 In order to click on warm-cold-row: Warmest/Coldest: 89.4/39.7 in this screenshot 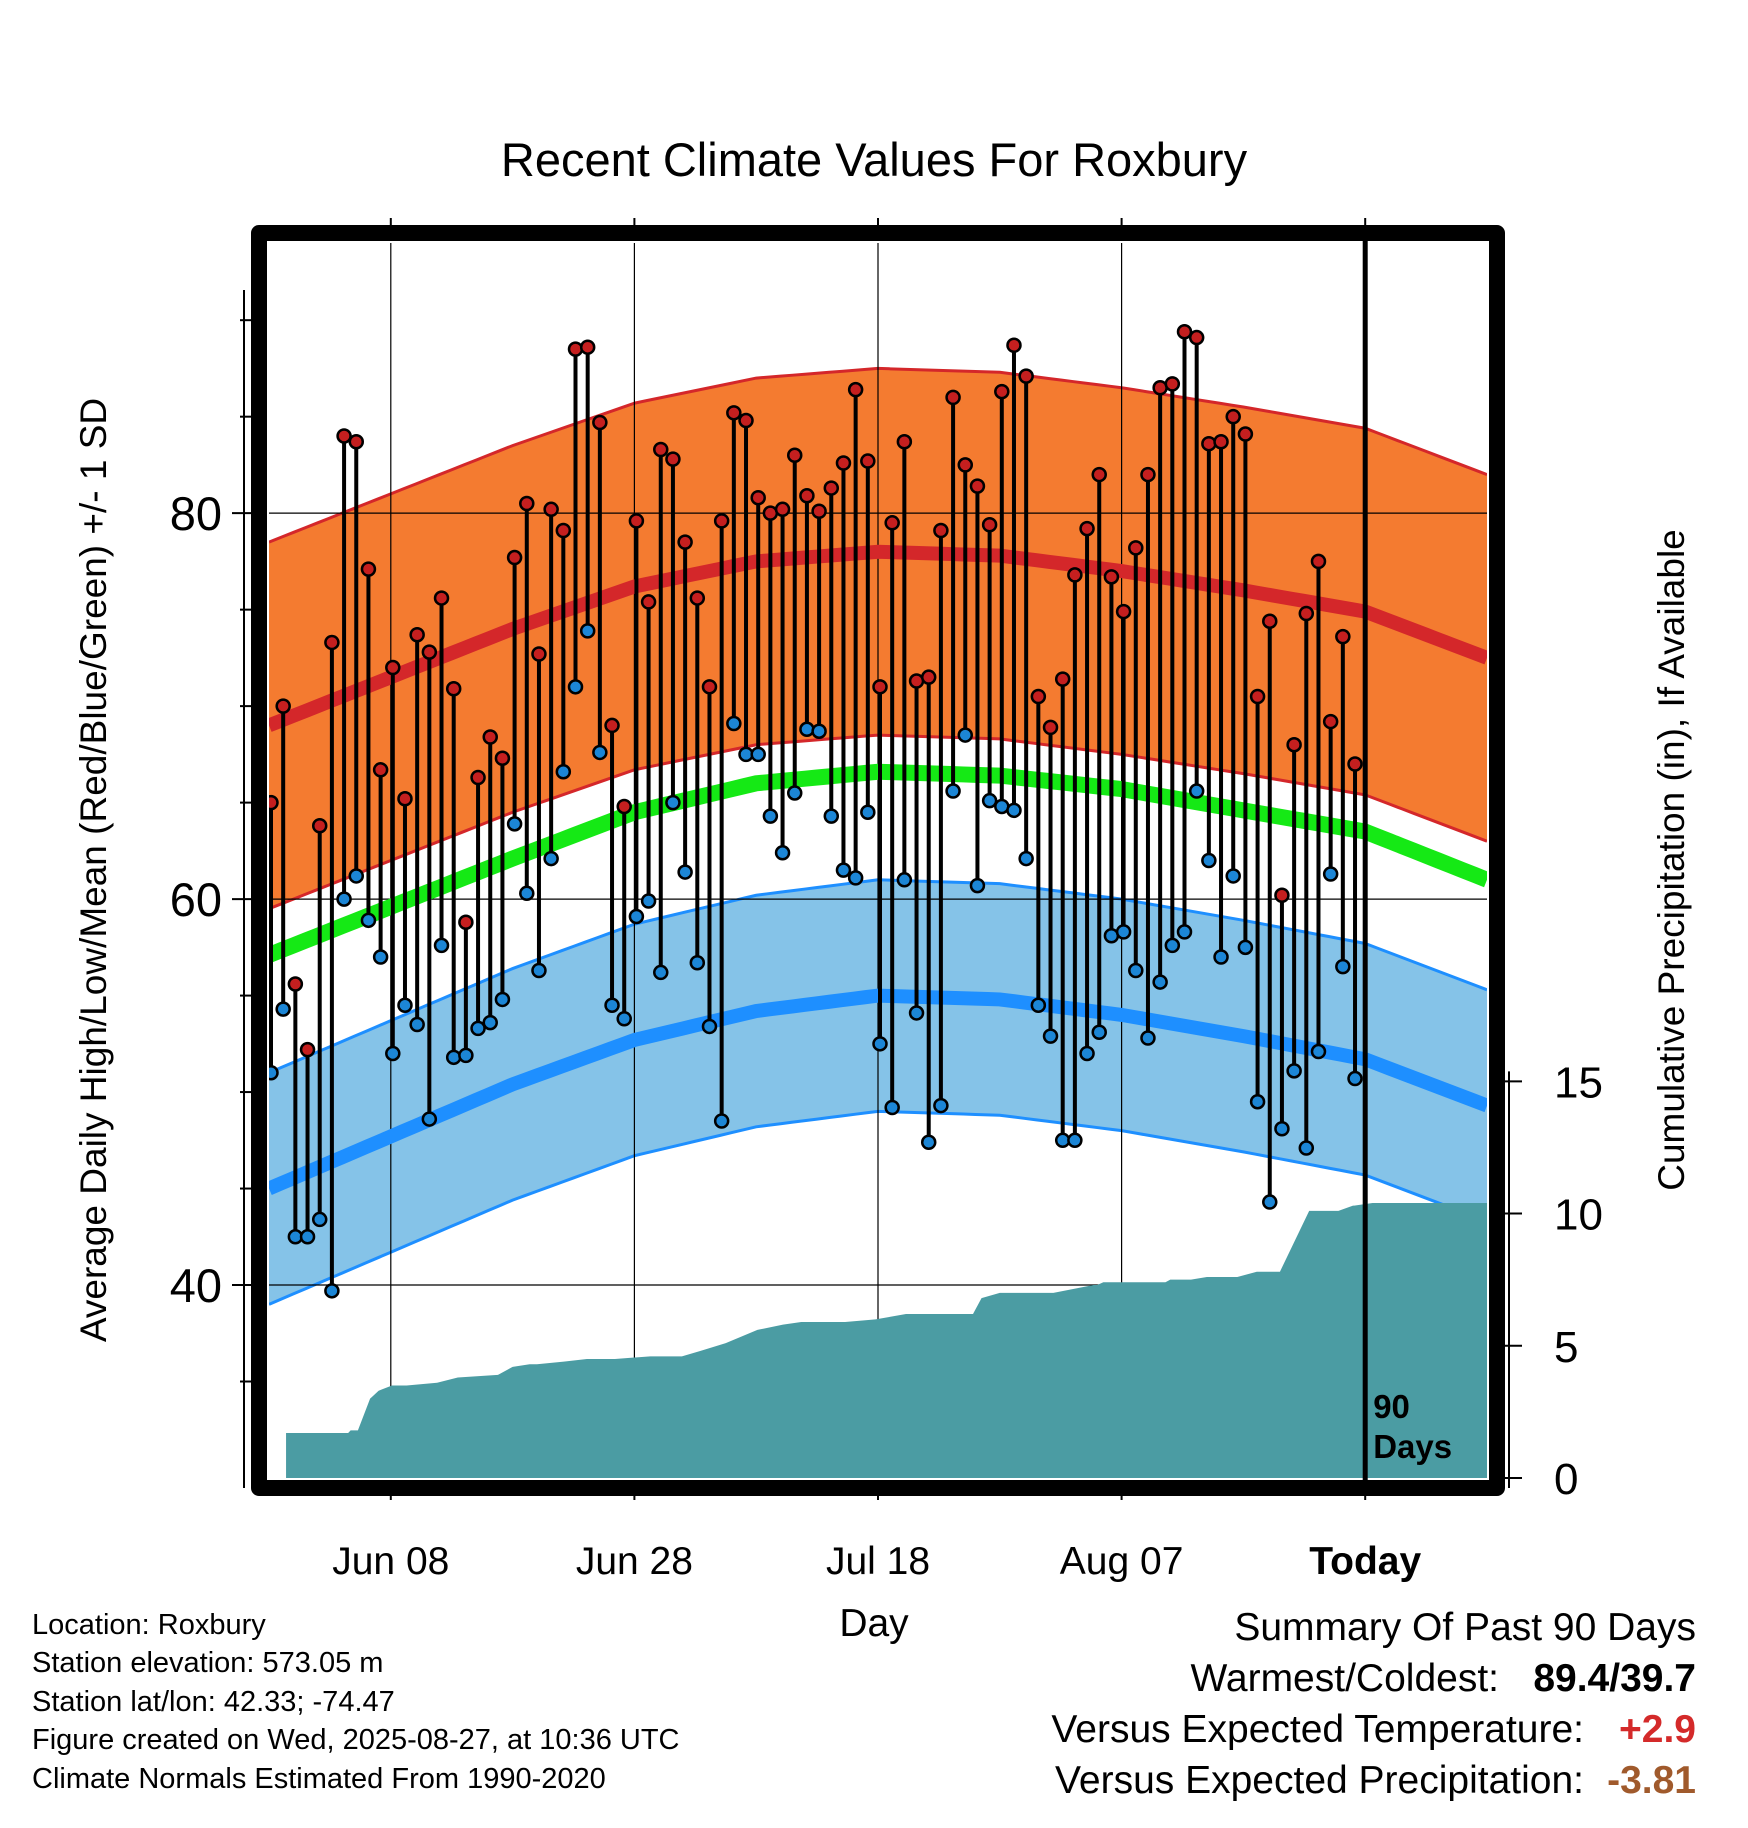, I will do `click(1373, 1678)`.